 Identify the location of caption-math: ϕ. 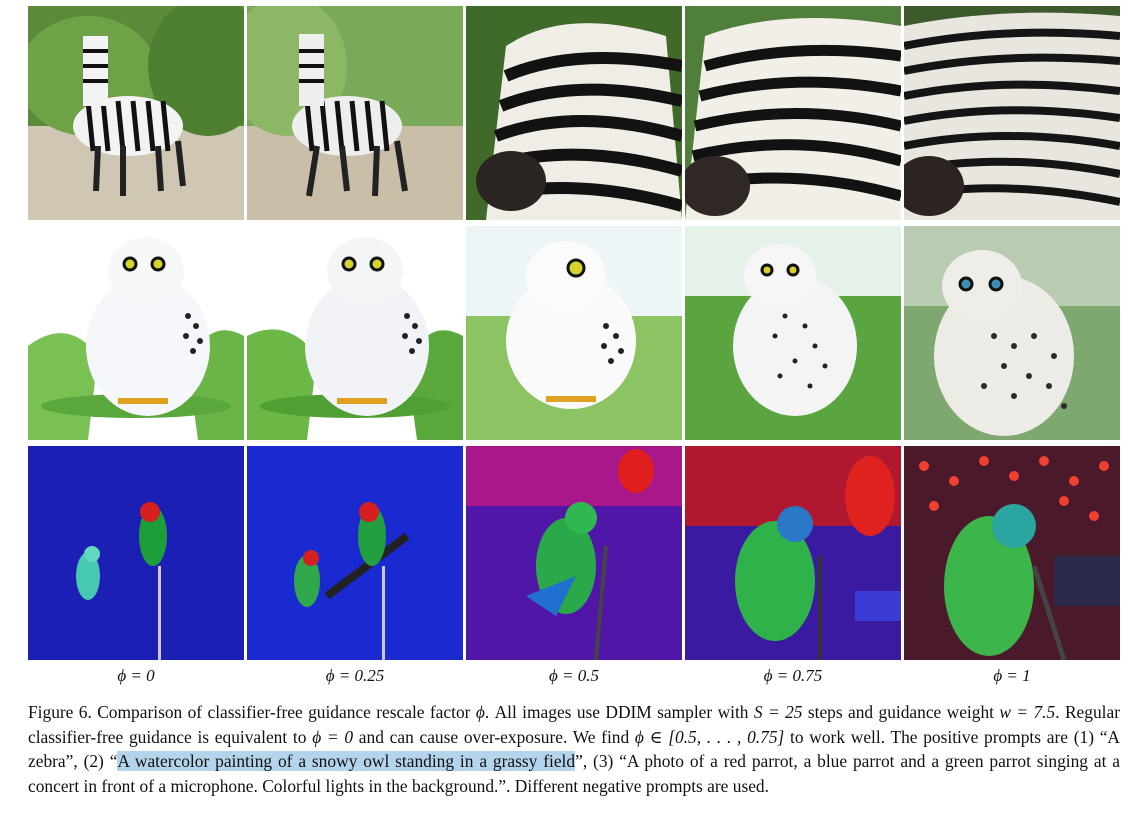
(480, 712).